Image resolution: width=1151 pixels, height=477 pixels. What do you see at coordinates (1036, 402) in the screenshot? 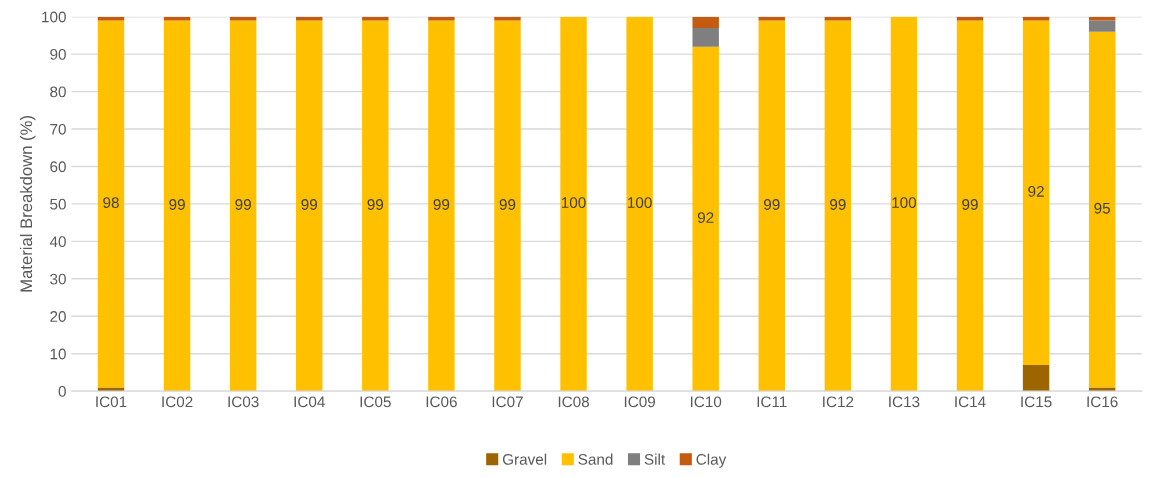
I see `x-tick-label: IC15` at bounding box center [1036, 402].